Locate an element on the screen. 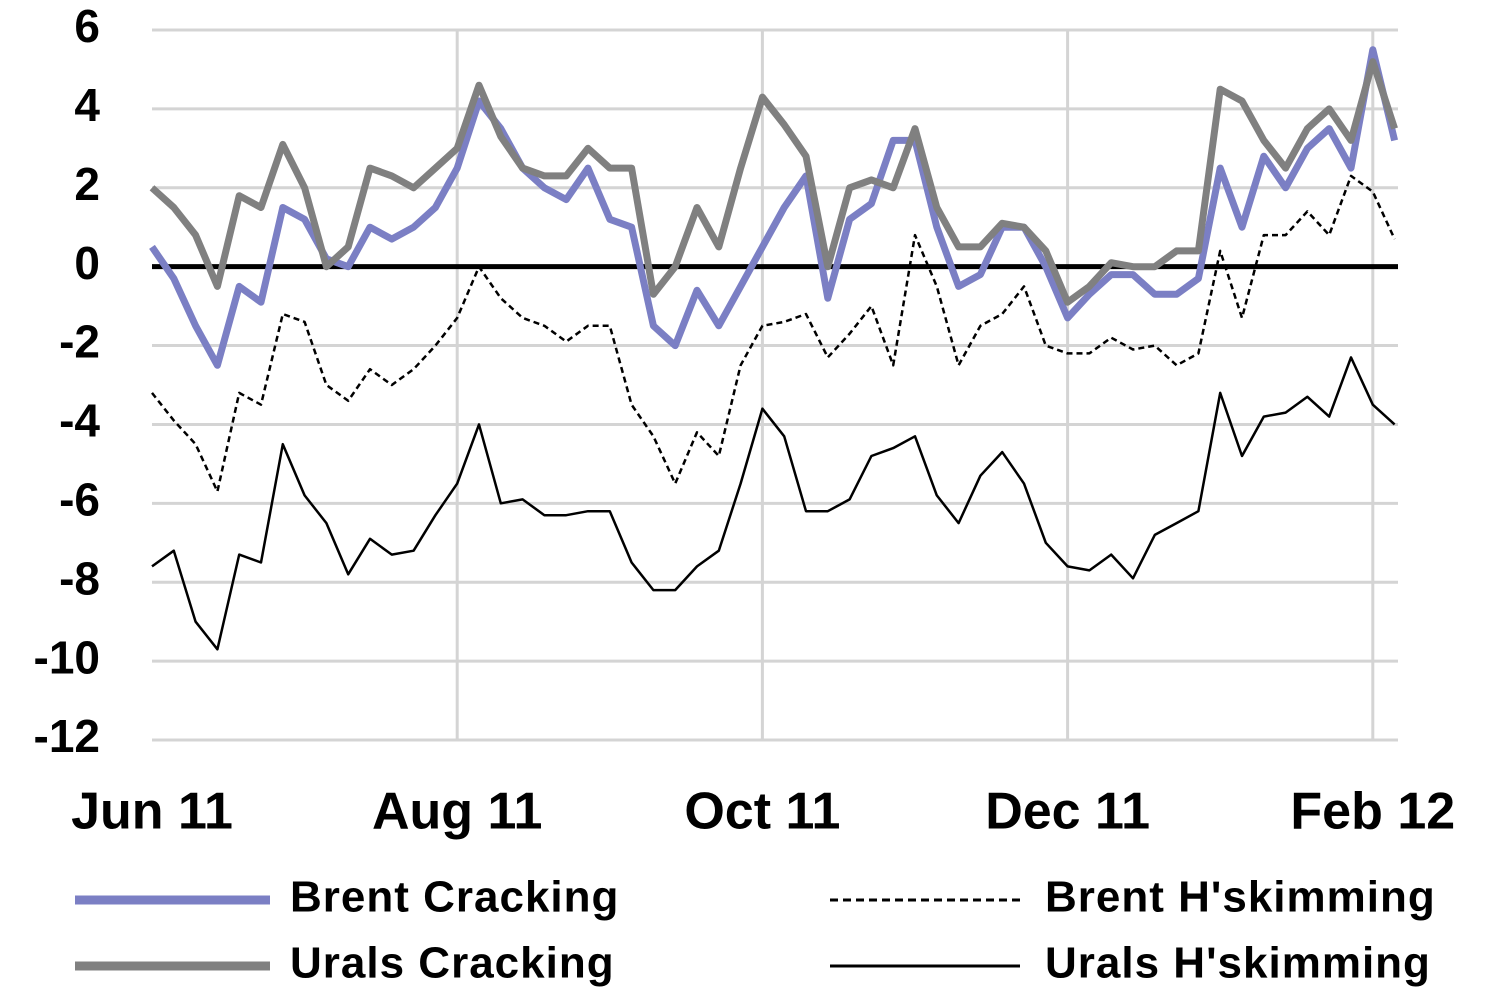 The height and width of the screenshot is (998, 1491). legend-label: Urals Cracking is located at coordinates (452, 963).